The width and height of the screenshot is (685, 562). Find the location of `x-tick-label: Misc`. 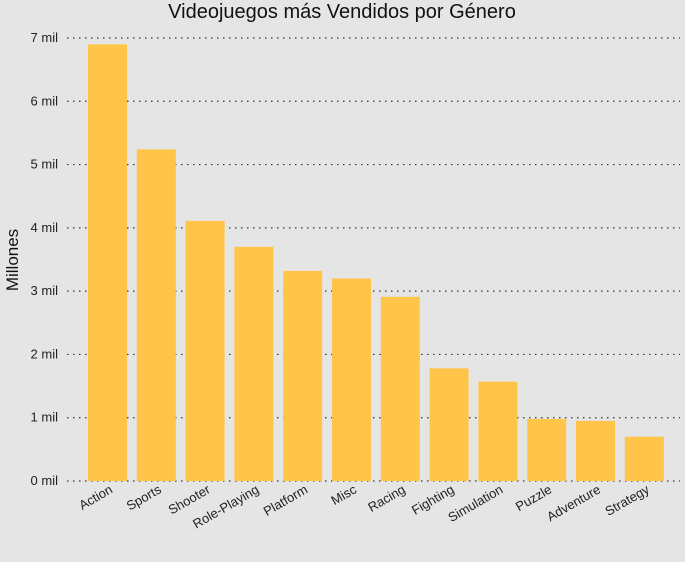

x-tick-label: Misc is located at coordinates (343, 494).